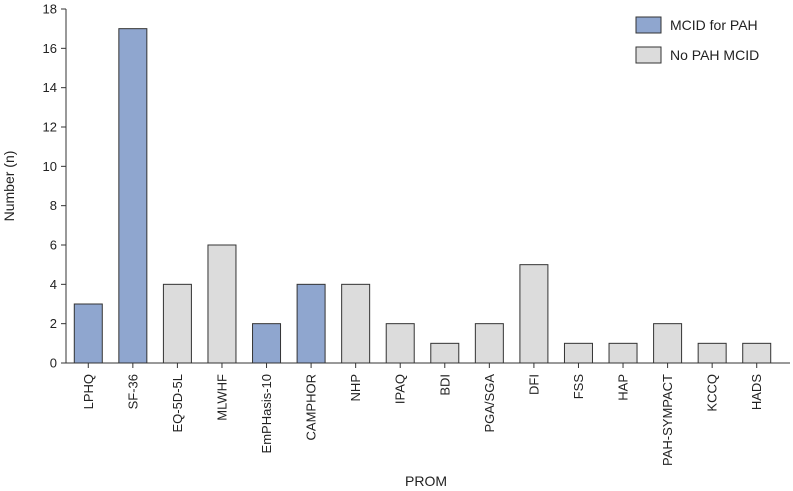 The width and height of the screenshot is (793, 491). I want to click on x-tick-label: KCCQ, so click(712, 393).